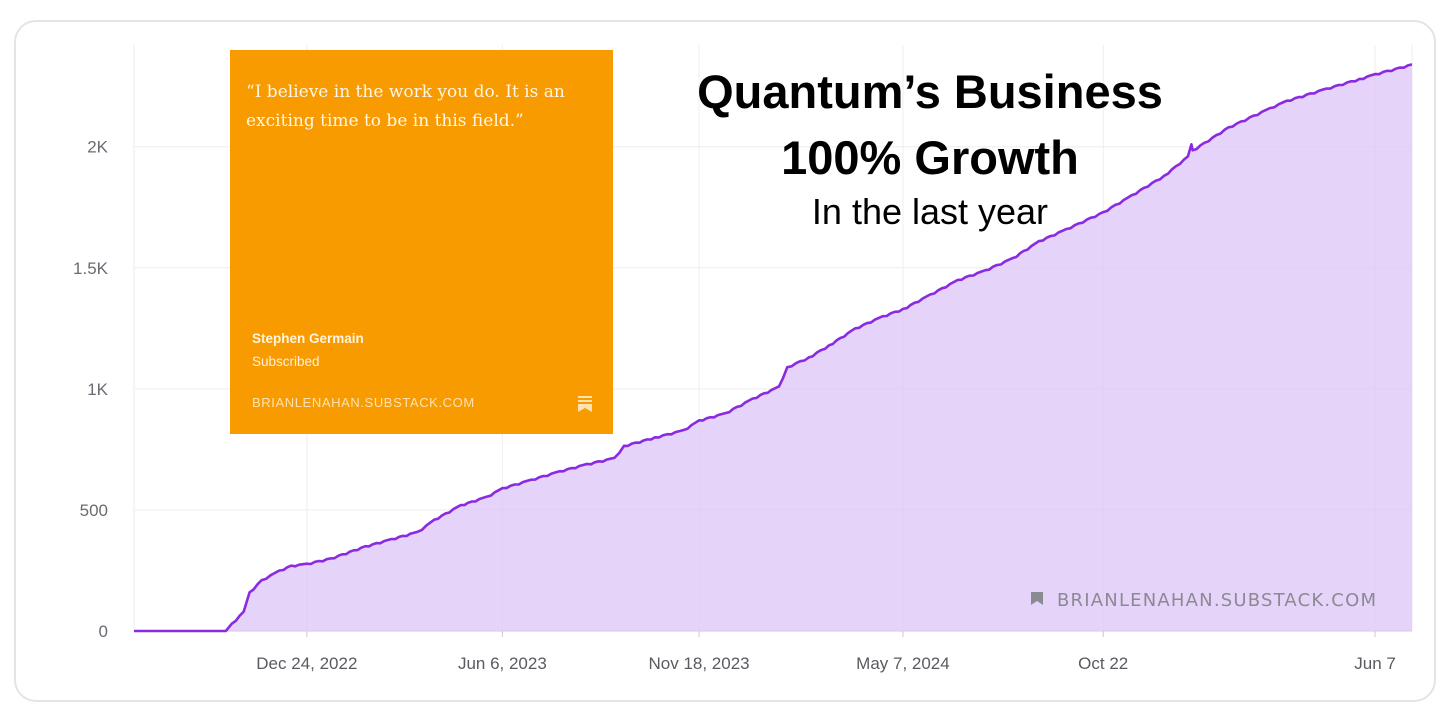 Image resolution: width=1456 pixels, height=727 pixels. I want to click on y-tick-label: 2K, so click(97, 147).